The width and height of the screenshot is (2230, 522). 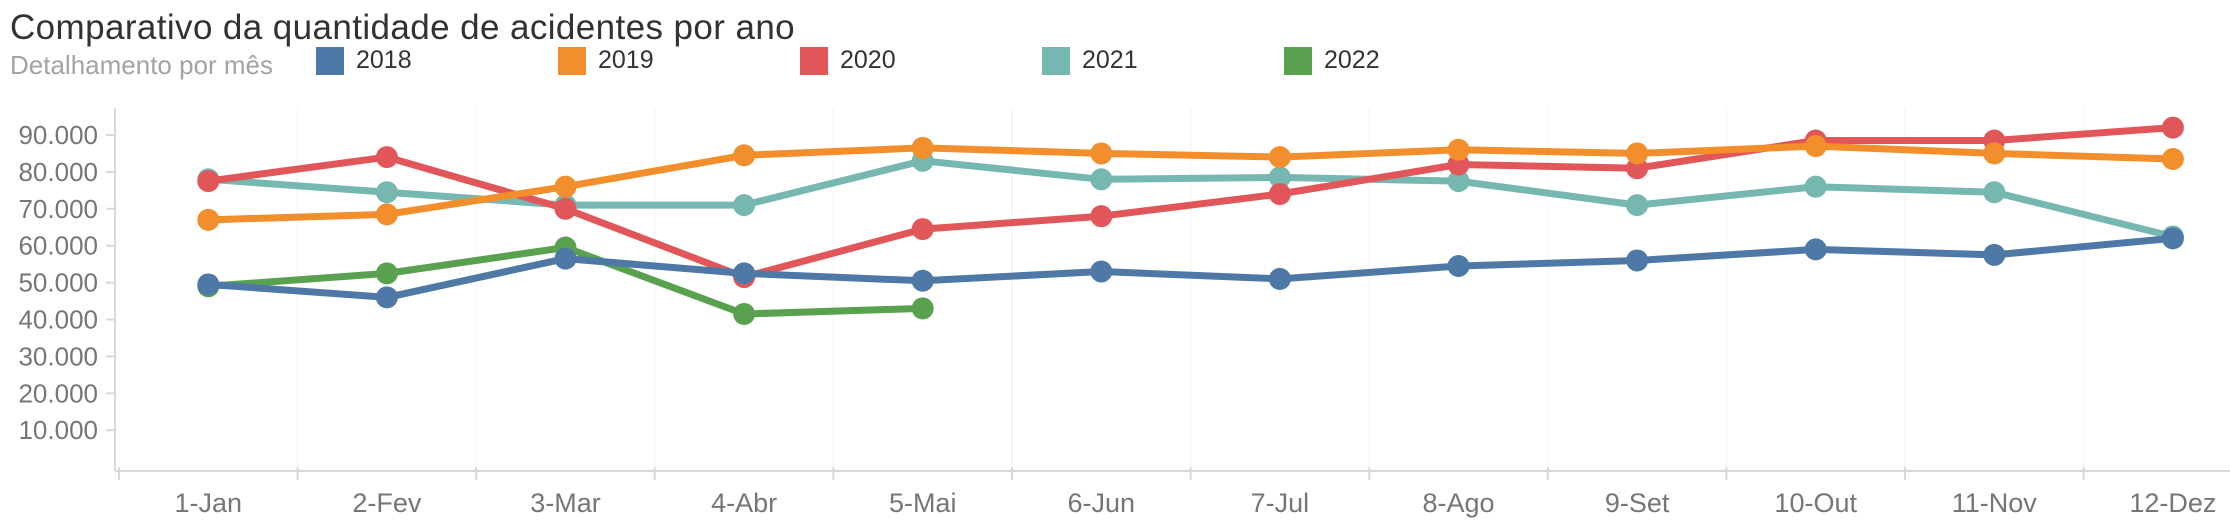 I want to click on legend-label-2019: 2019, so click(x=626, y=60).